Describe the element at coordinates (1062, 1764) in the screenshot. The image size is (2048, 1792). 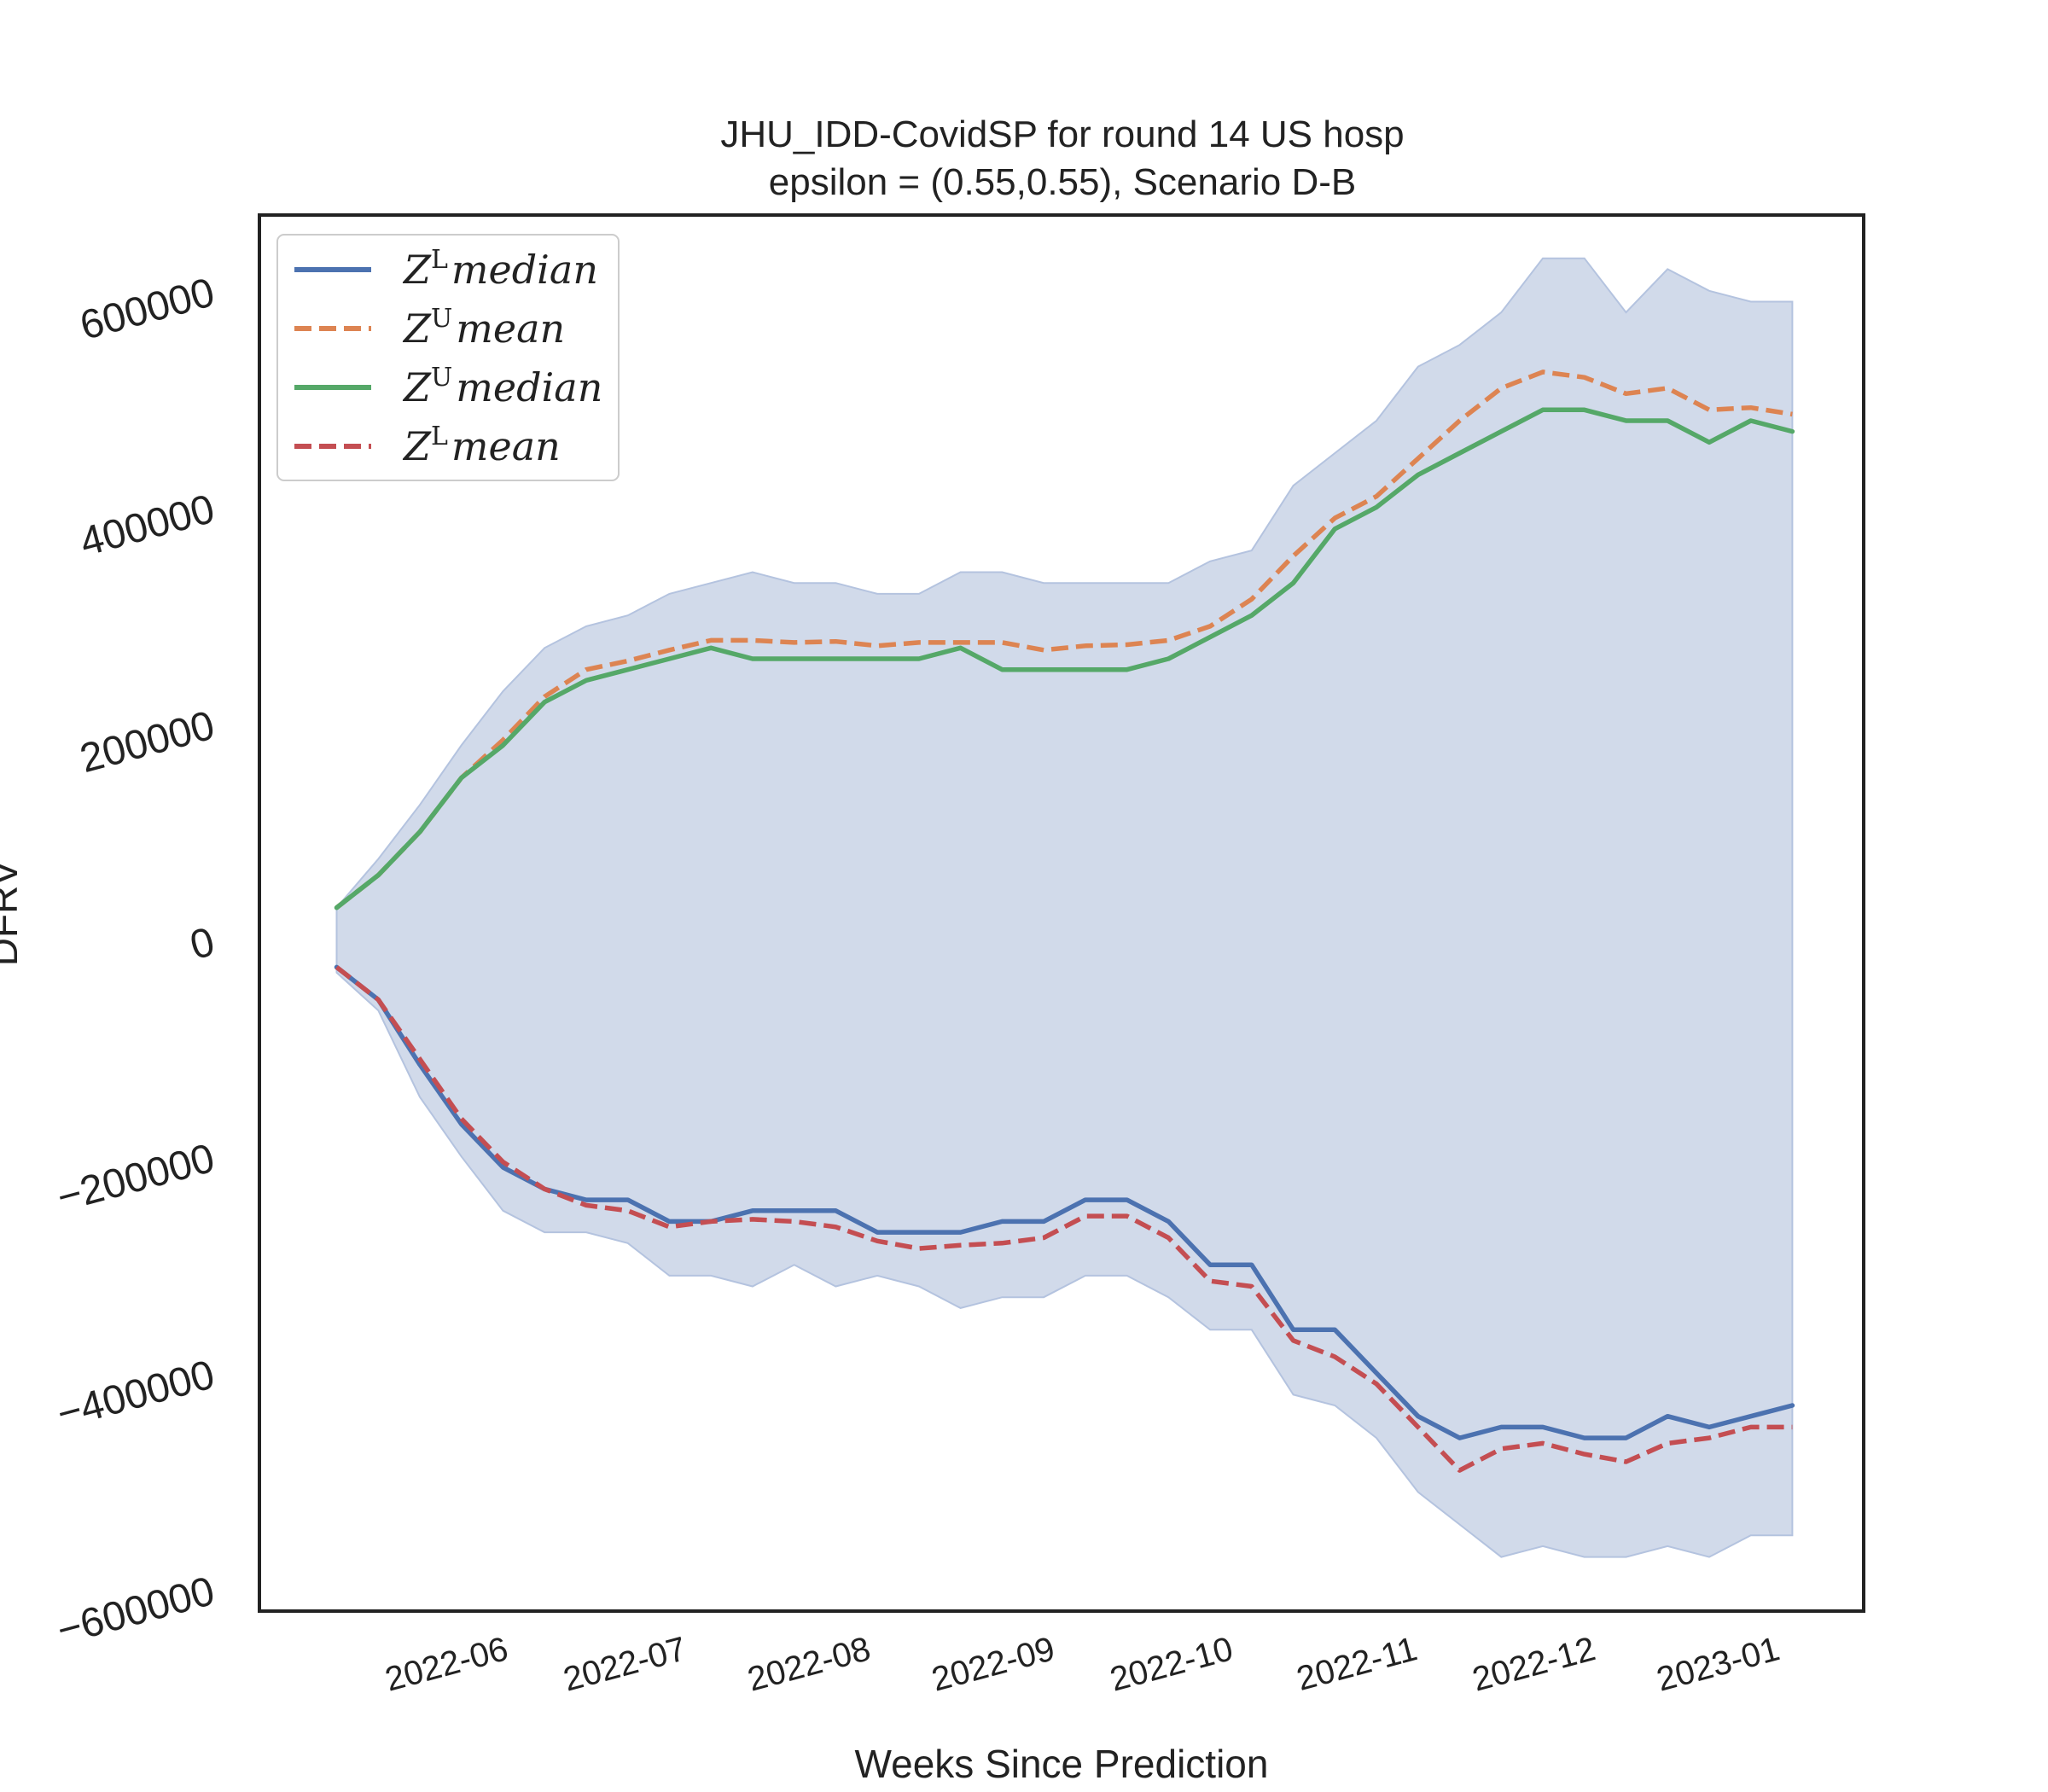
I see `x-axis-label: Weeks Since Prediction` at that location.